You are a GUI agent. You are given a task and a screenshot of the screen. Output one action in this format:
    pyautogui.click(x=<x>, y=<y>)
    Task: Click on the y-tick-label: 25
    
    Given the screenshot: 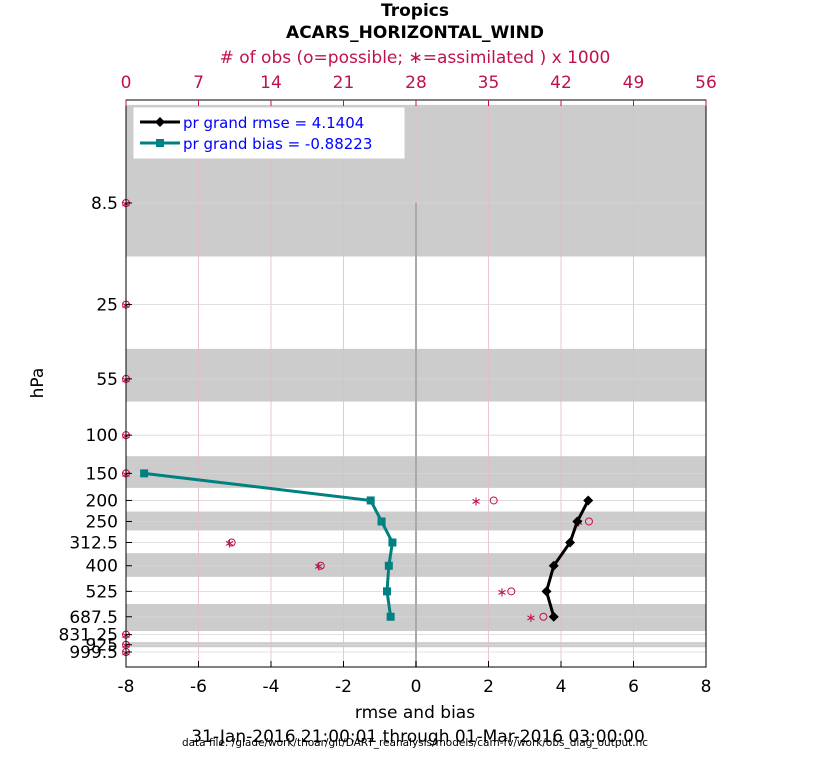 What is the action you would take?
    pyautogui.click(x=107, y=306)
    